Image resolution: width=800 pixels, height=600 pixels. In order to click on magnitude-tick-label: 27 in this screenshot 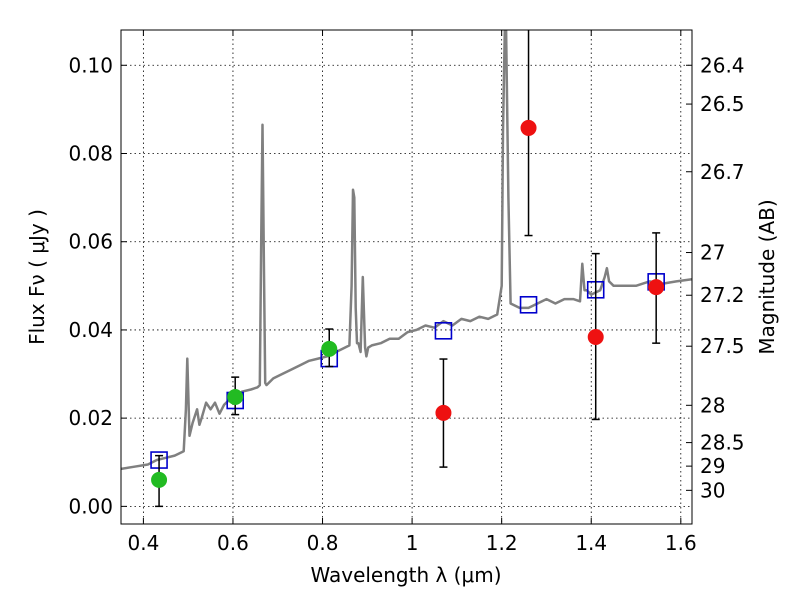, I will do `click(712, 253)`.